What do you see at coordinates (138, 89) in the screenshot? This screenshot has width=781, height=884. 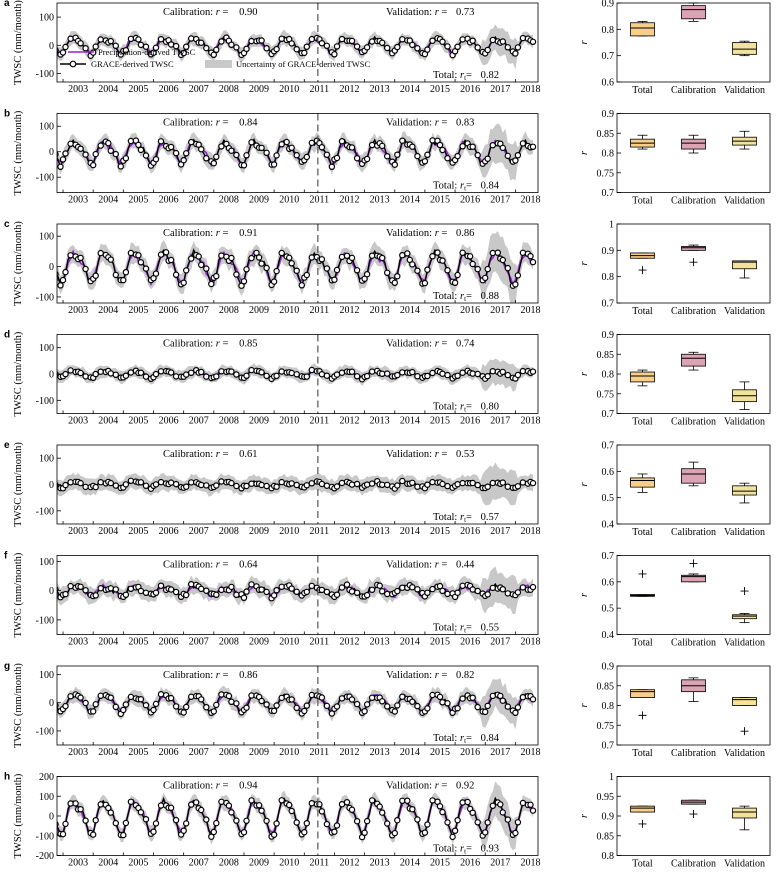 I see `x-tick-label: 2005` at bounding box center [138, 89].